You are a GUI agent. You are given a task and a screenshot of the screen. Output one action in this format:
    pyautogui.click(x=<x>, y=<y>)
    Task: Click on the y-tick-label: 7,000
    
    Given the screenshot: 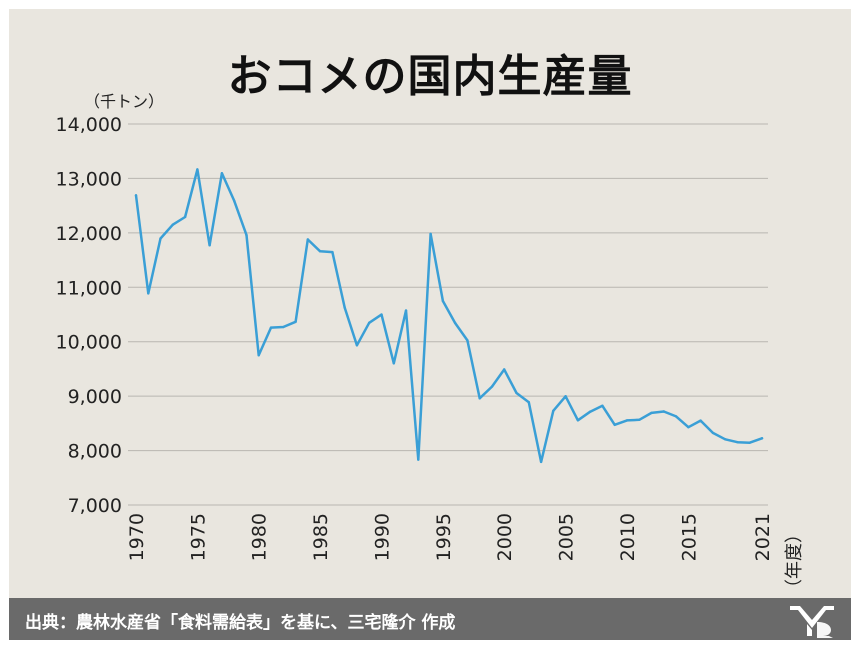 What is the action you would take?
    pyautogui.click(x=95, y=506)
    